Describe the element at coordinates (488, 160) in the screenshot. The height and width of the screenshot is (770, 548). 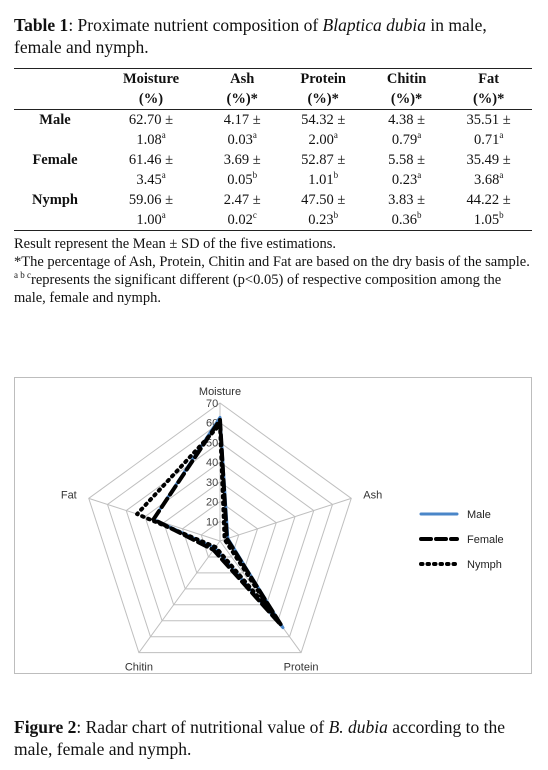
I see `table-cell: 35.49 ±` at that location.